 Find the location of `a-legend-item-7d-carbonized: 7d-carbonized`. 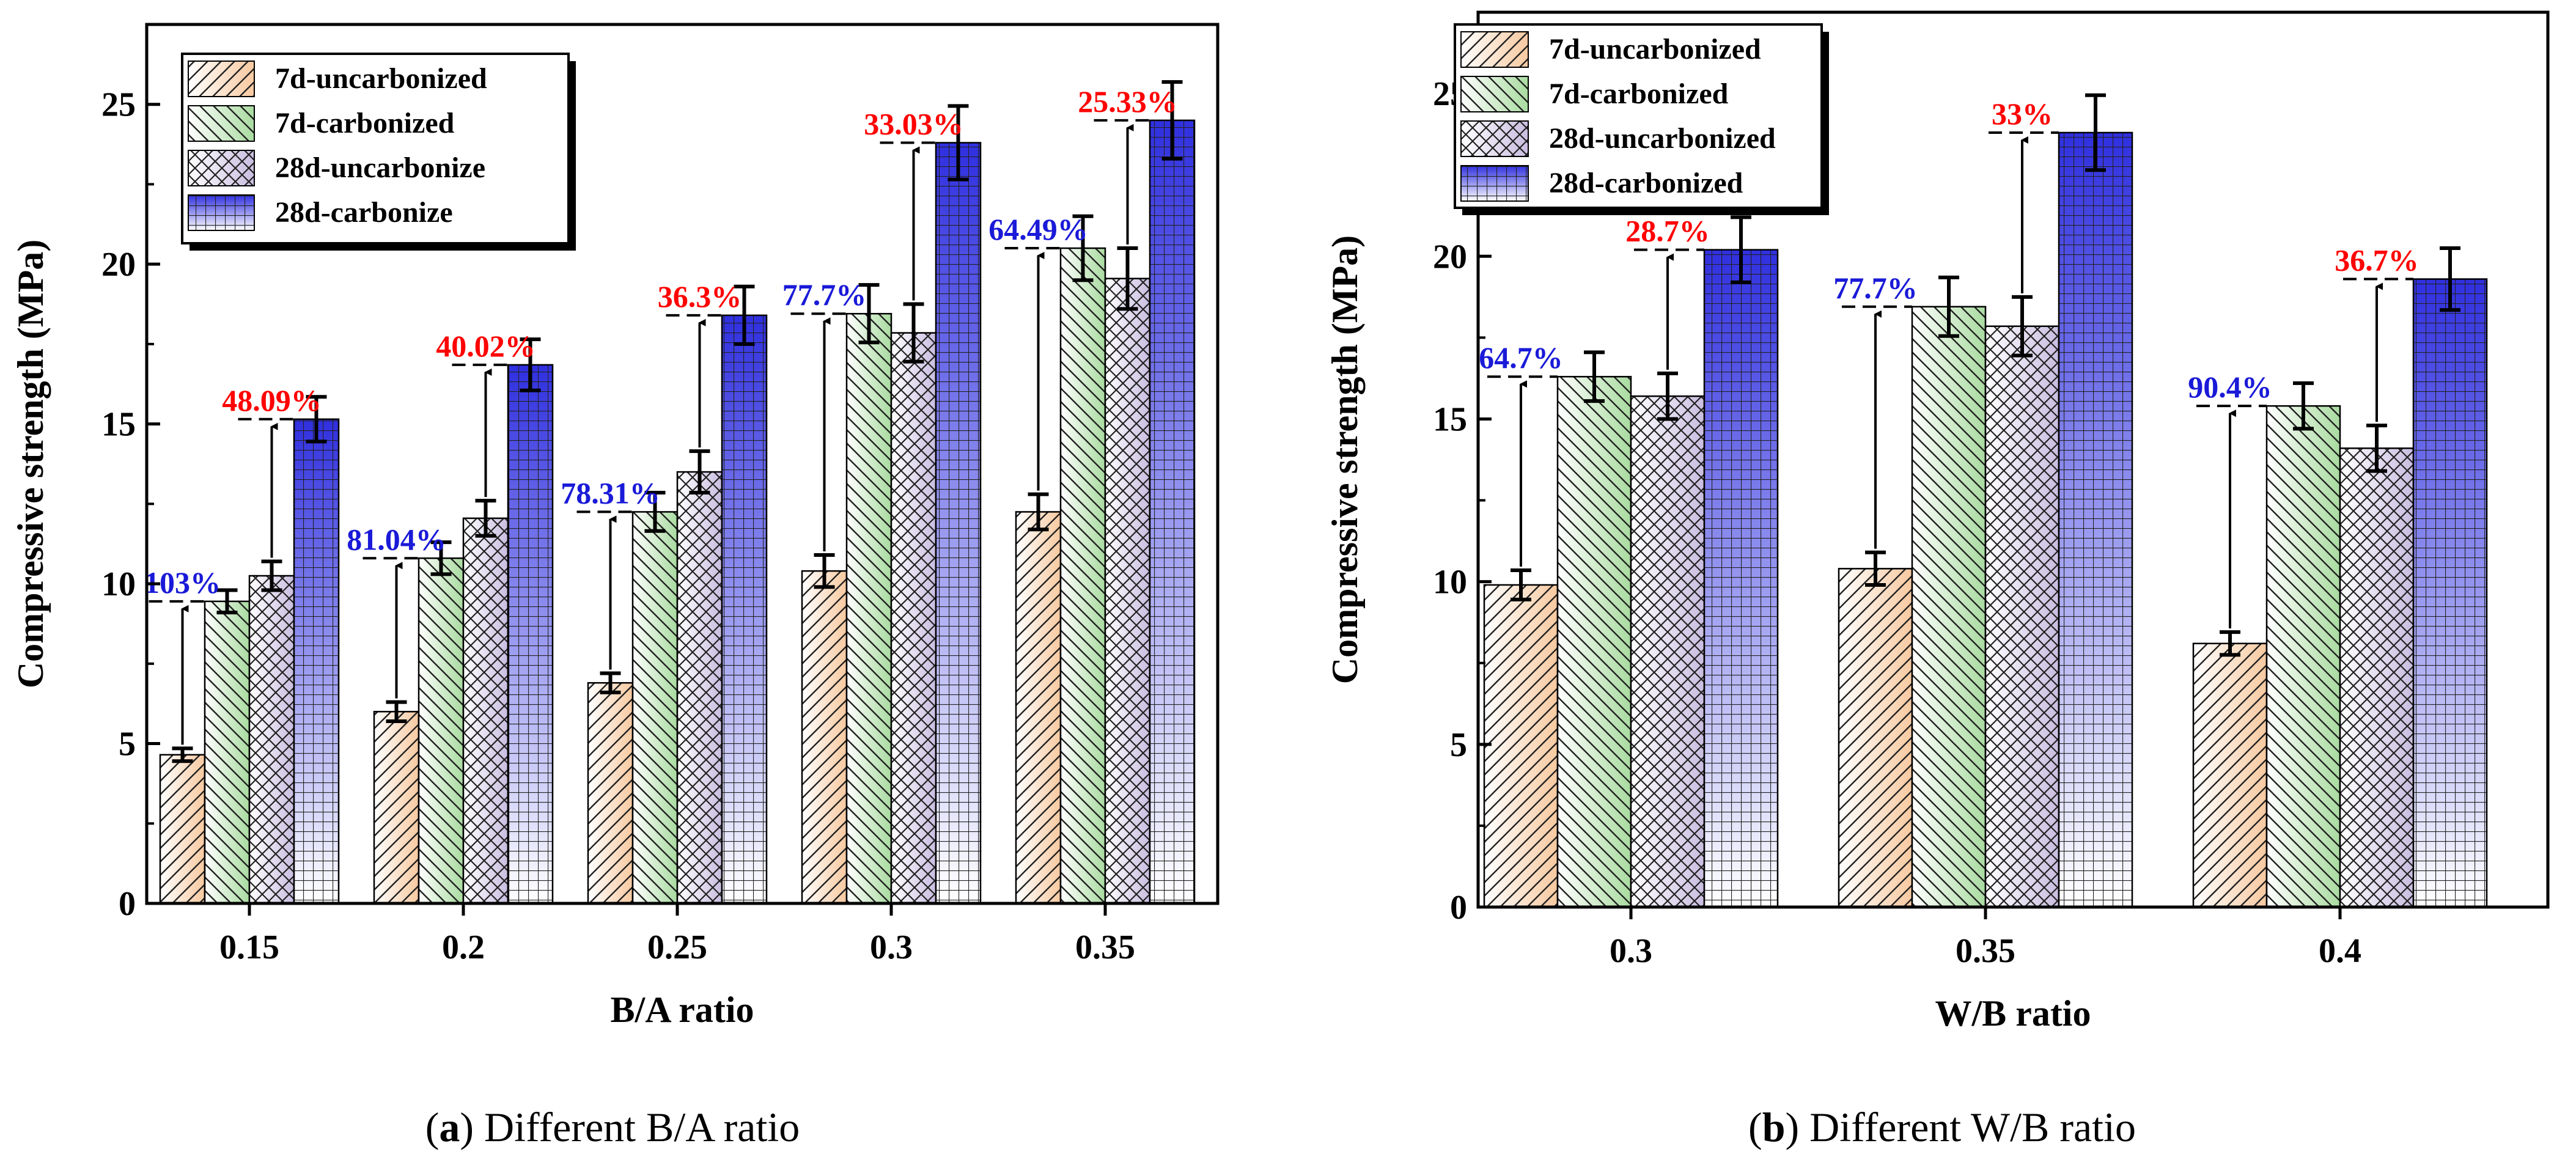

a-legend-item-7d-carbonized: 7d-carbonized is located at coordinates (322, 123).